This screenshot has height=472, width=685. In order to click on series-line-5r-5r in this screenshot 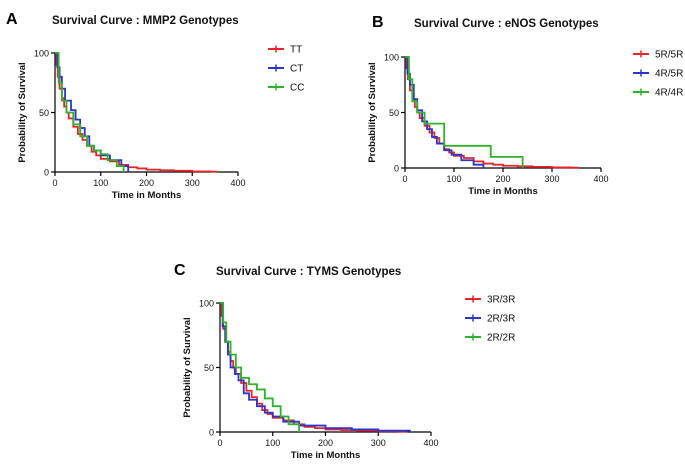, I will do `click(492, 112)`.